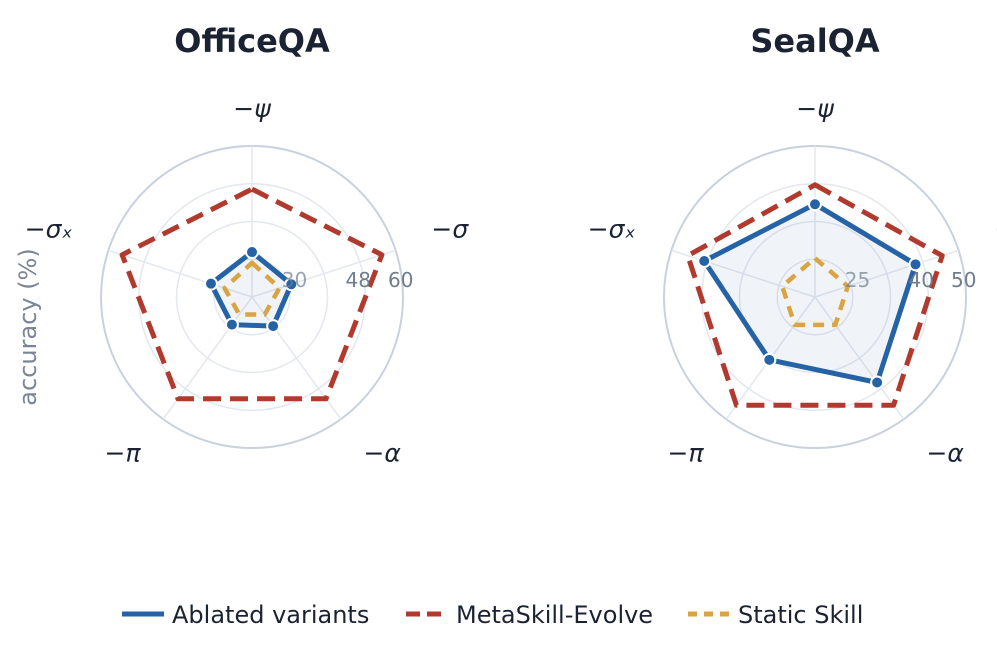  I want to click on chart-title: SealQA, so click(815, 41).